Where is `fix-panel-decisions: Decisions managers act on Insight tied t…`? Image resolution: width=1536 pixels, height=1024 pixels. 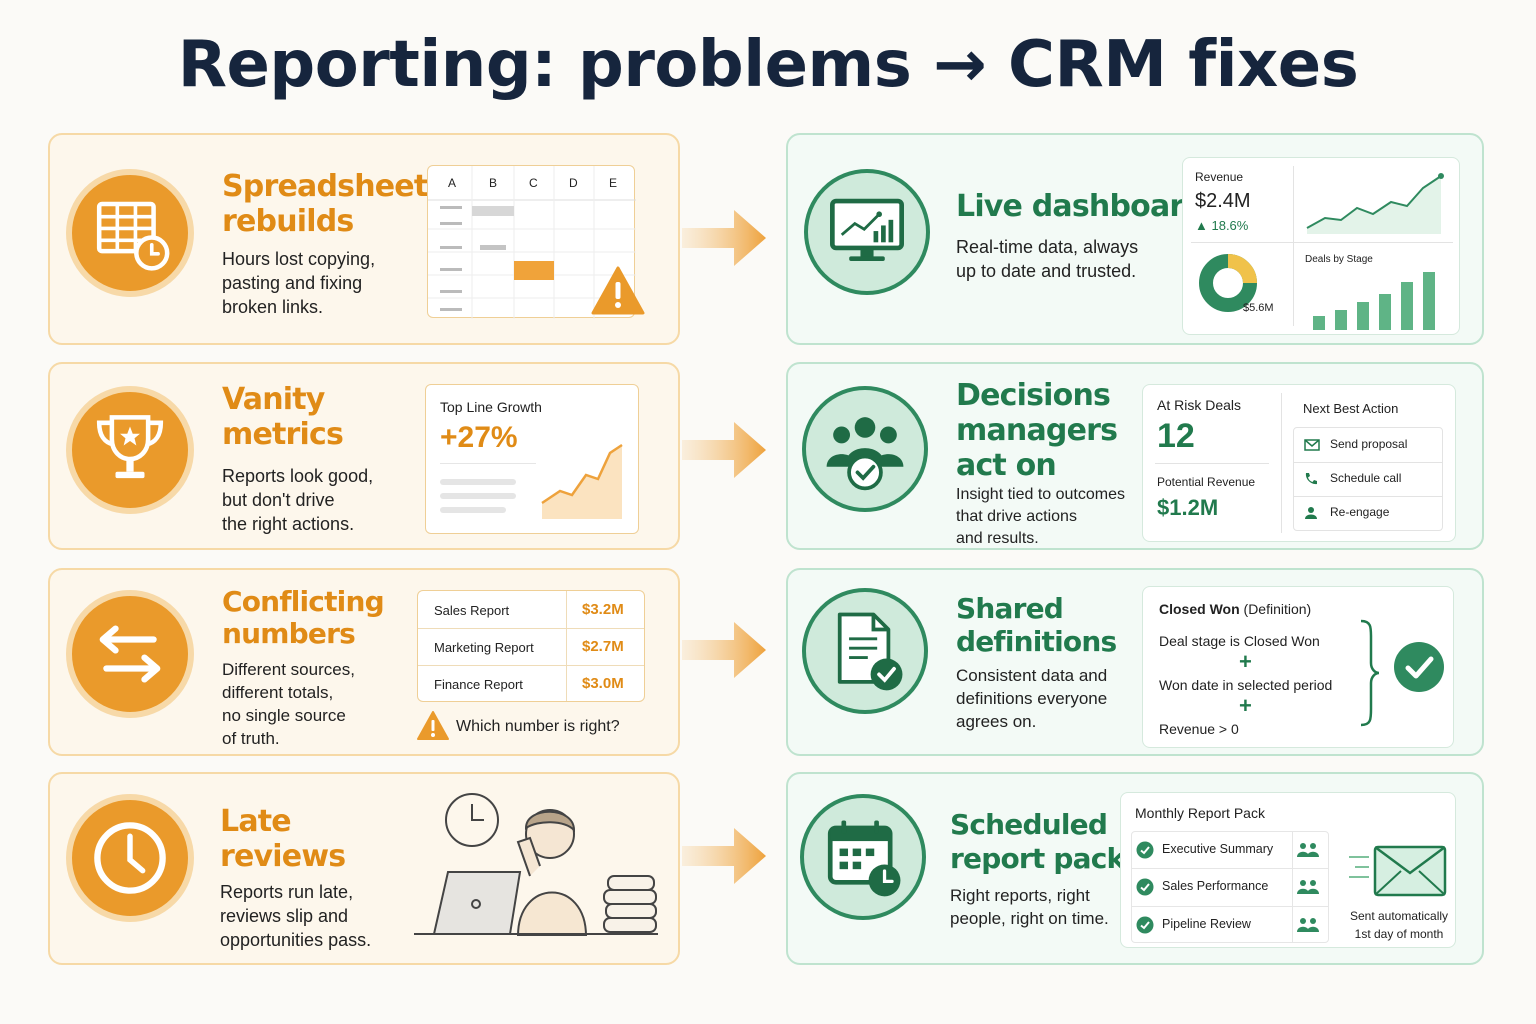
fix-panel-decisions: Decisions managers act on Insight tied t… is located at coordinates (1135, 456).